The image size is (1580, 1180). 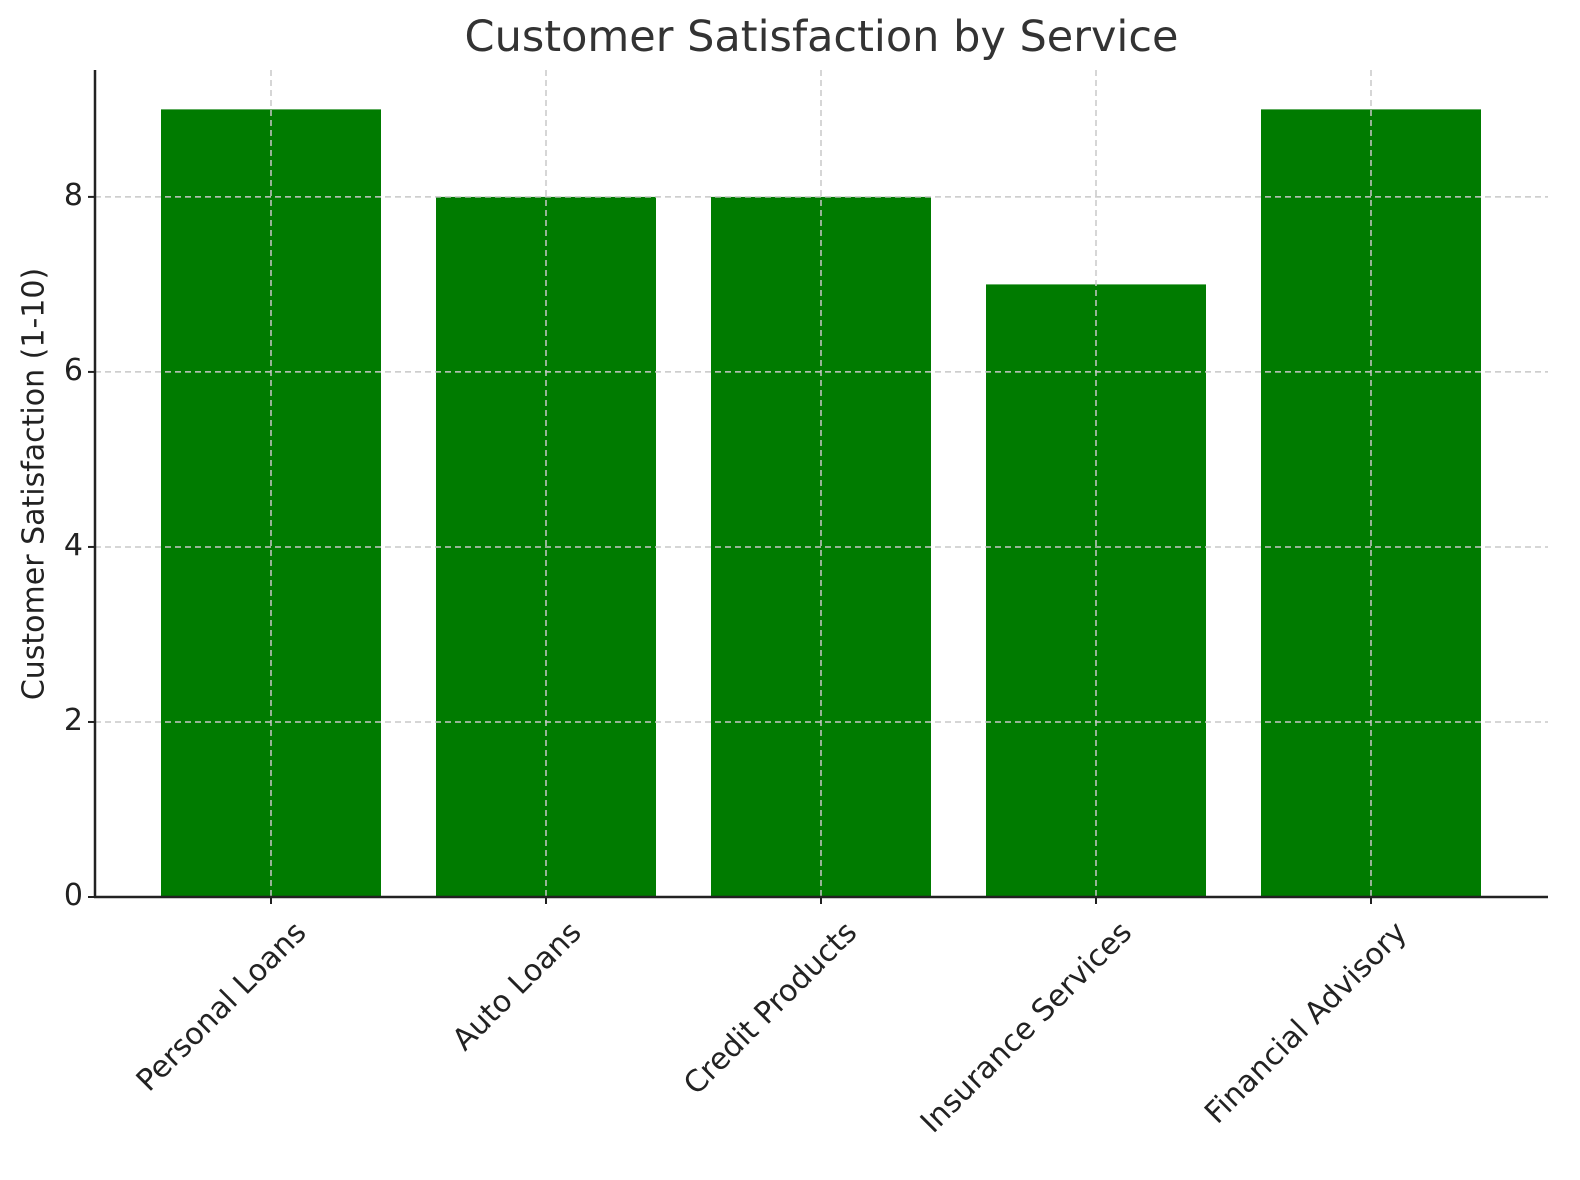 I want to click on y-tick-label: 2, so click(x=73, y=720).